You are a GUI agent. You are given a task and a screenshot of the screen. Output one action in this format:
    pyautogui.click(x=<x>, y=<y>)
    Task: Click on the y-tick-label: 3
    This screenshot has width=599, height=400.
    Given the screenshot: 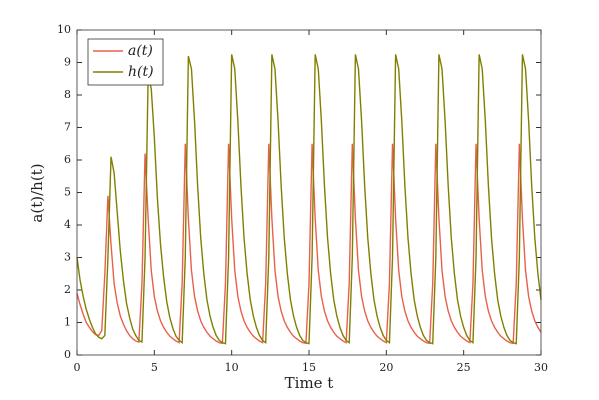 What is the action you would take?
    pyautogui.click(x=67, y=257)
    